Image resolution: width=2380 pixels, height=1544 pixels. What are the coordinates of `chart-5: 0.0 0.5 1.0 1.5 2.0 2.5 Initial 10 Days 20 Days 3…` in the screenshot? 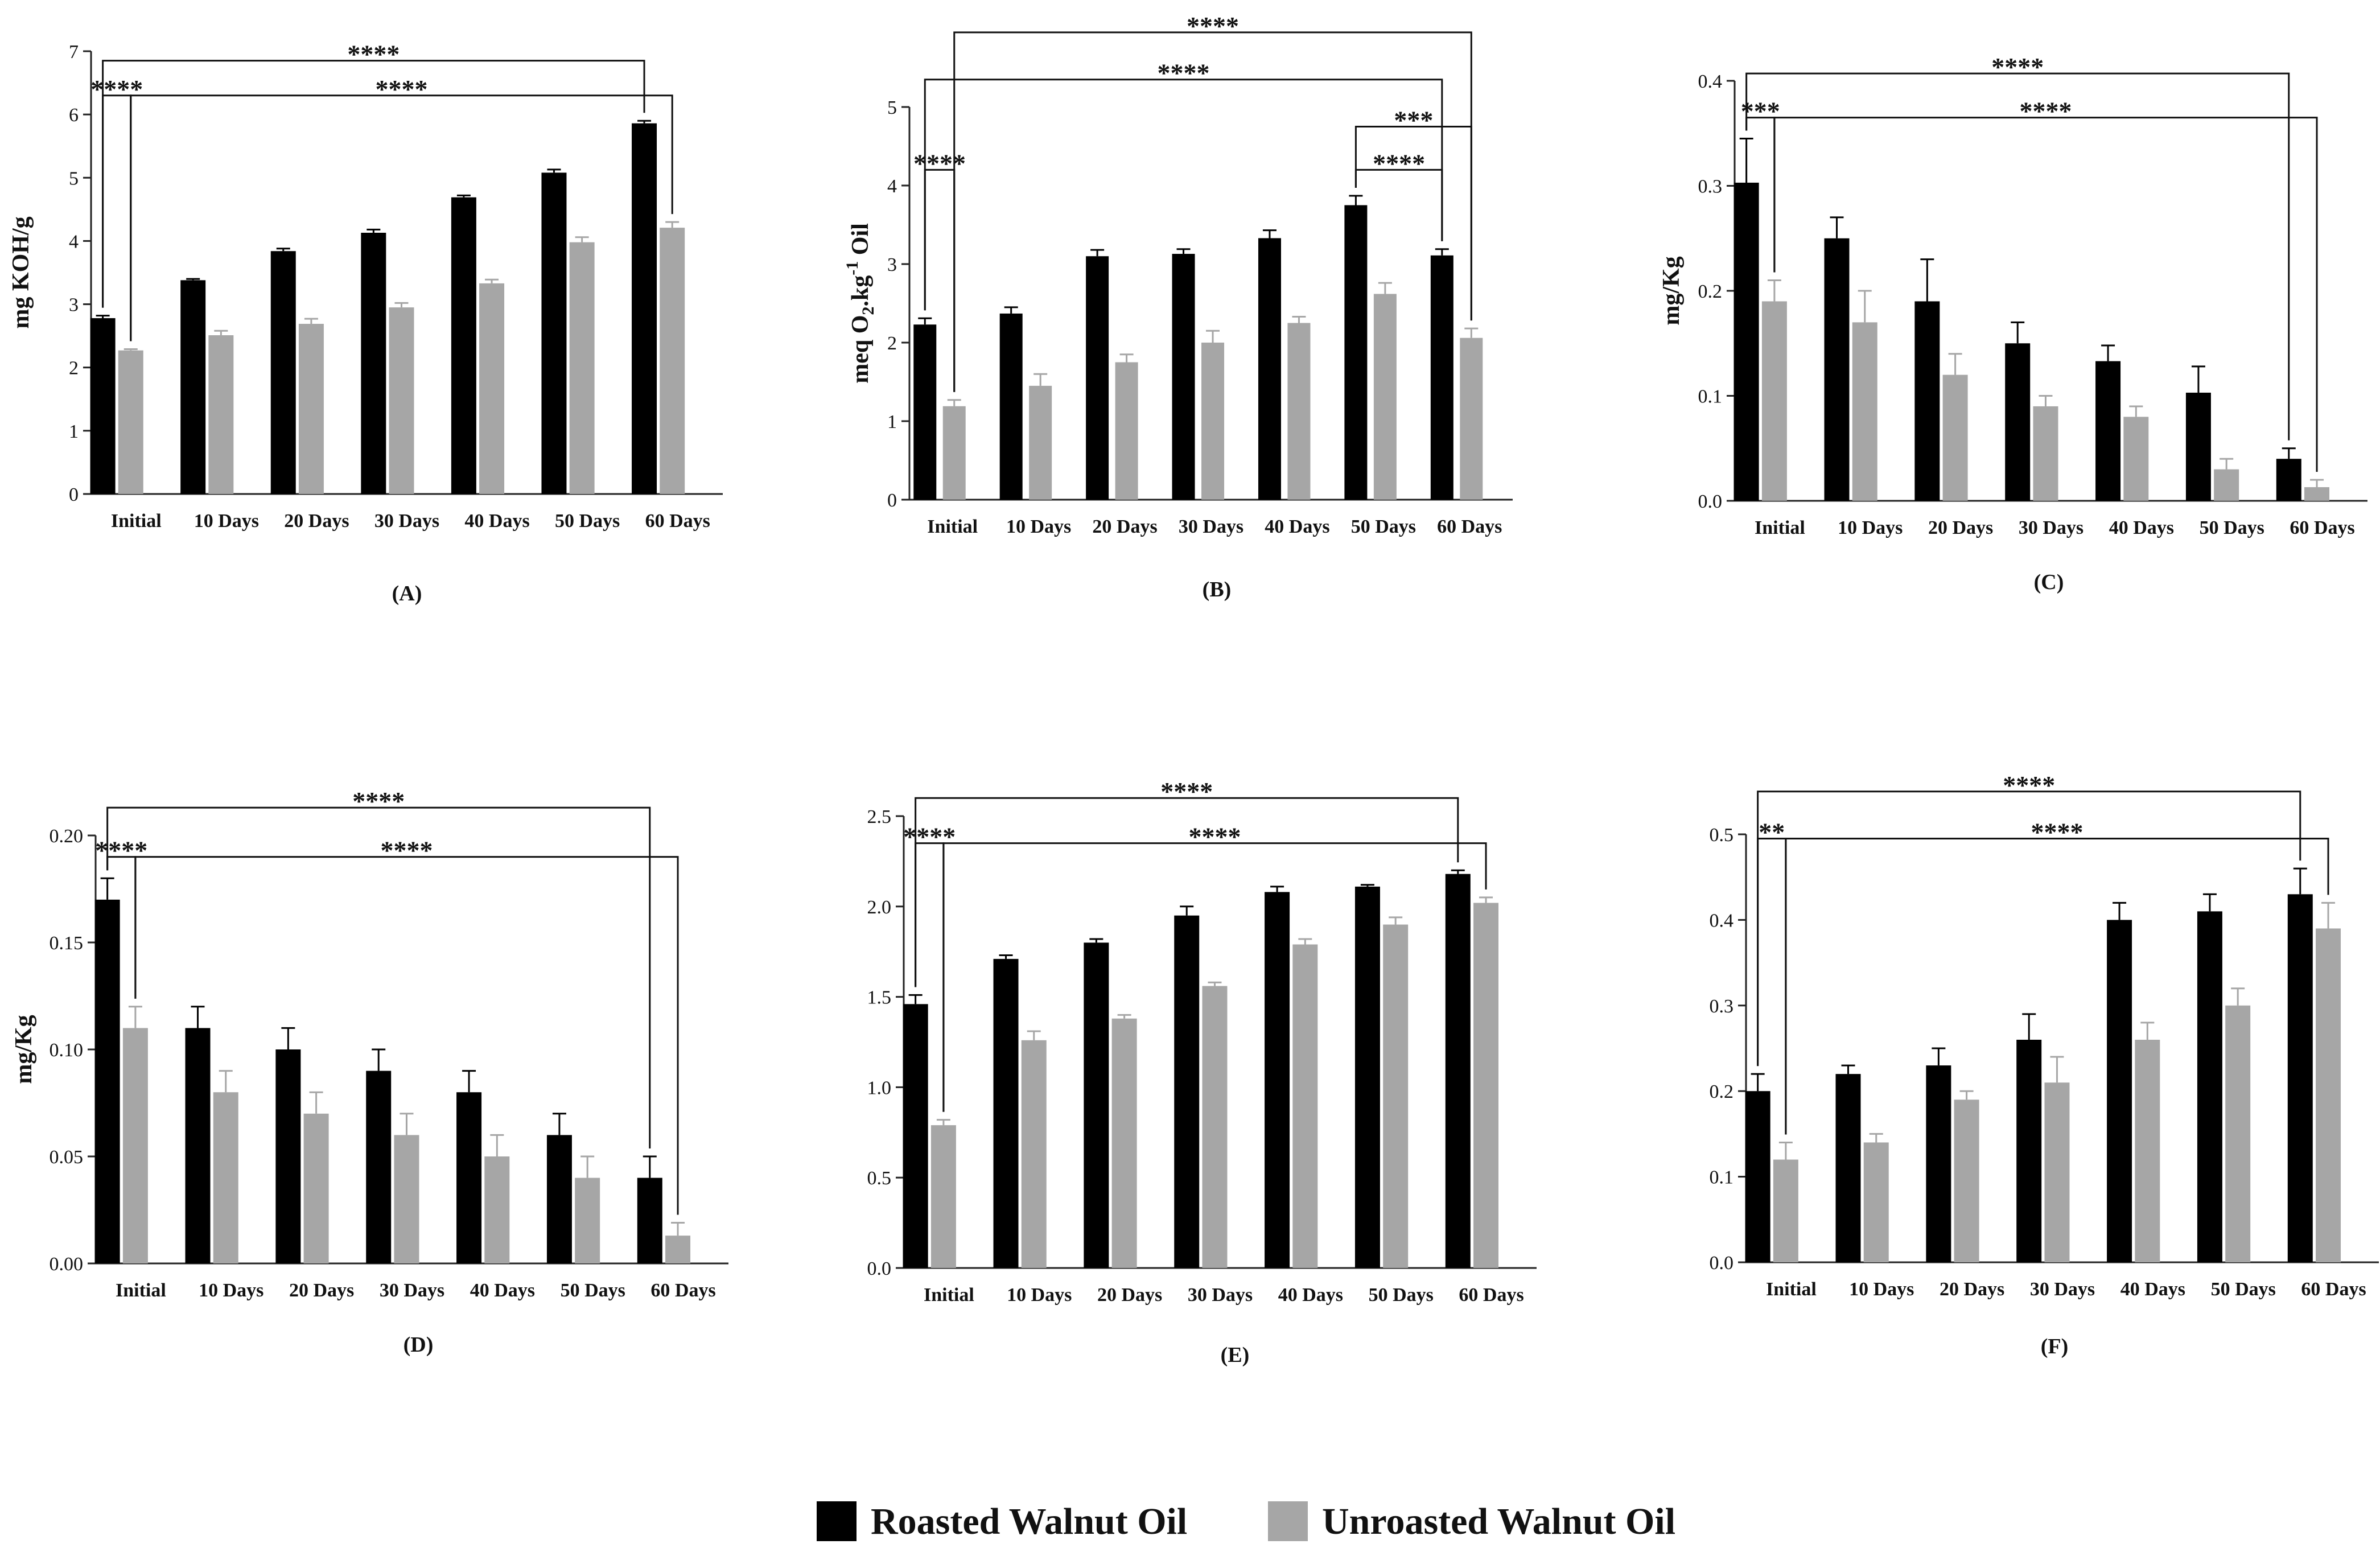 It's located at (1202, 1072).